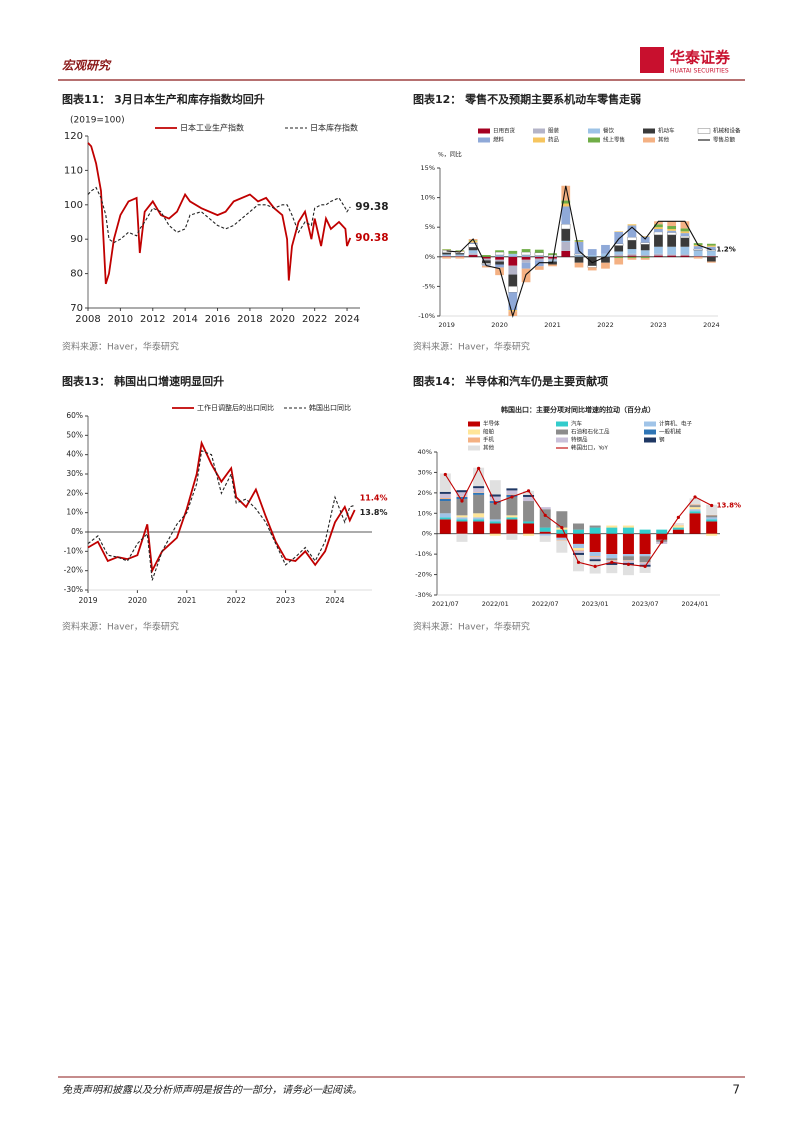  I want to click on series-line, so click(221, 516).